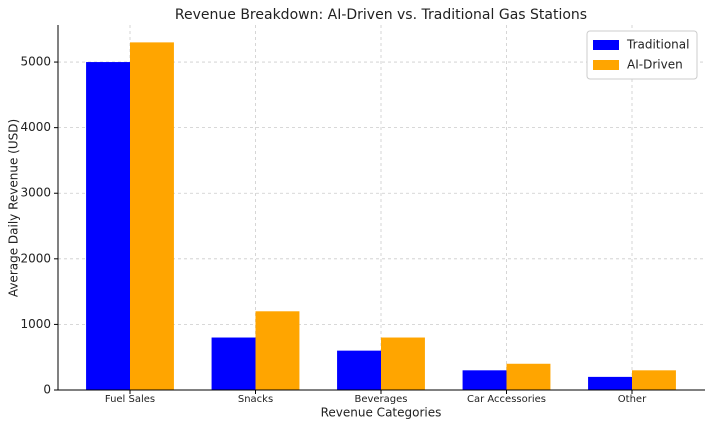 The image size is (726, 428). Describe the element at coordinates (35, 127) in the screenshot. I see `y-tick-label: 4000` at that location.